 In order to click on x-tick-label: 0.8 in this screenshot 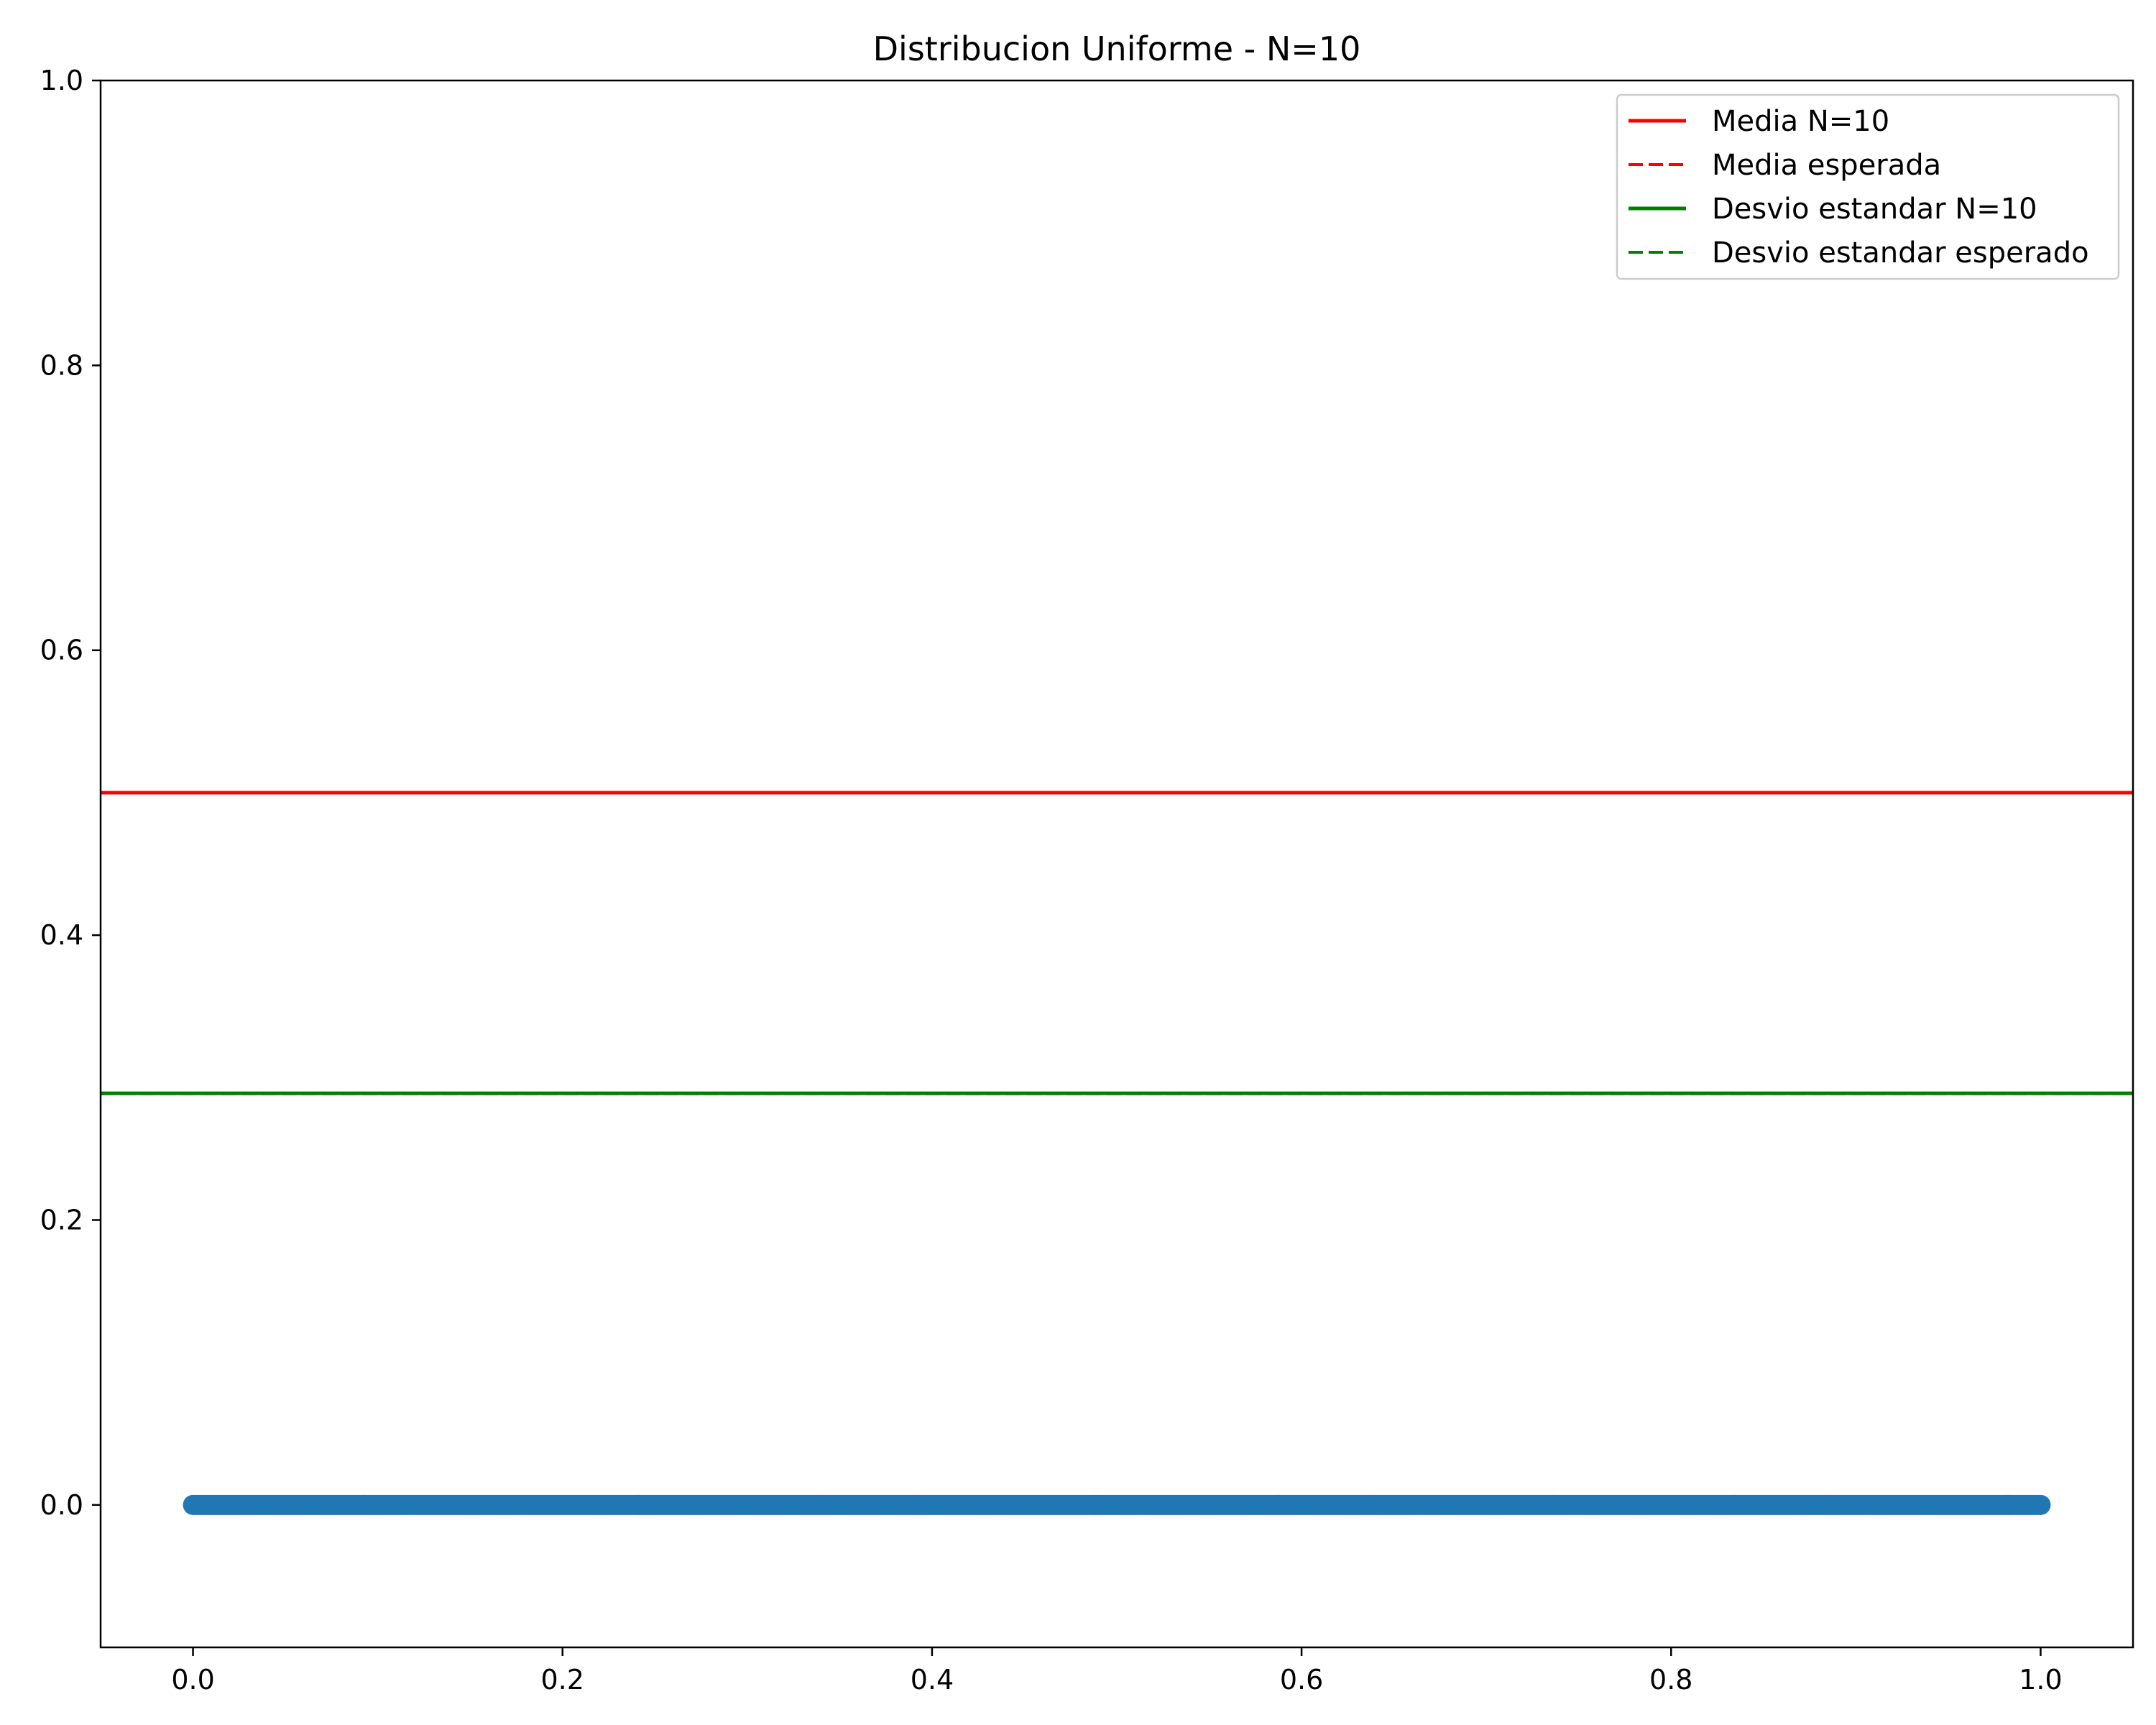, I will do `click(1671, 1680)`.